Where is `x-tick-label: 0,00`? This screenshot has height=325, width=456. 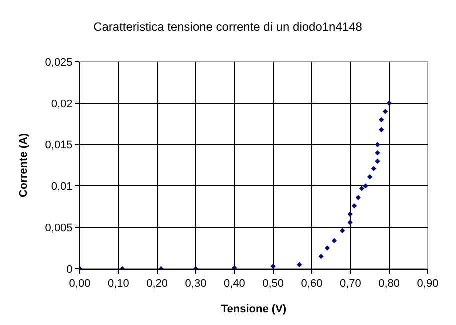 x-tick-label: 0,00 is located at coordinates (80, 284).